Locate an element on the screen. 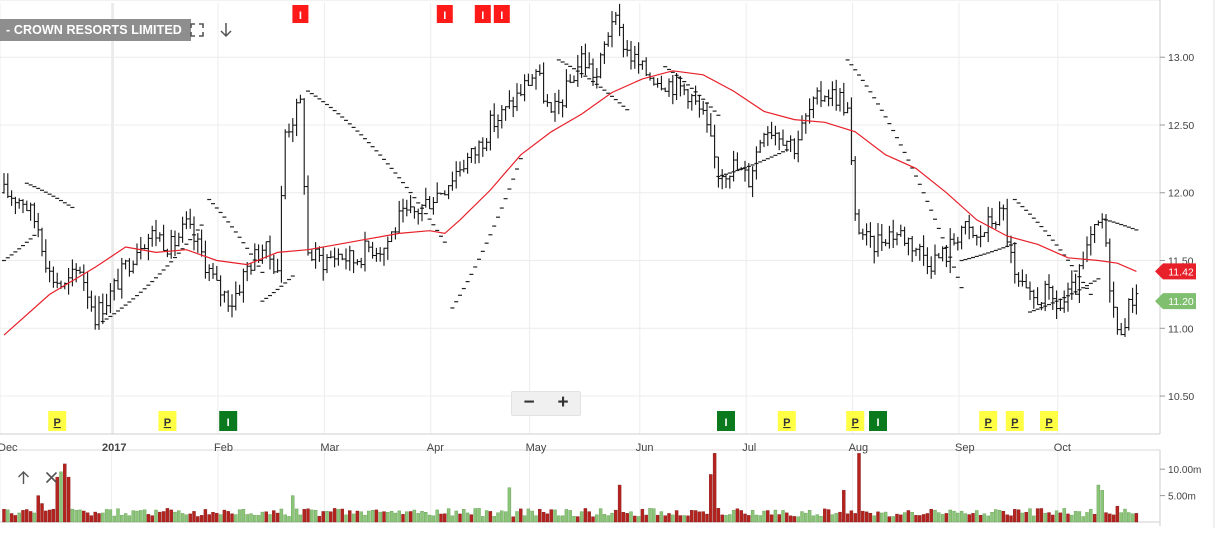 The height and width of the screenshot is (533, 1223). y-tick-label: 12.50 is located at coordinates (1181, 126).